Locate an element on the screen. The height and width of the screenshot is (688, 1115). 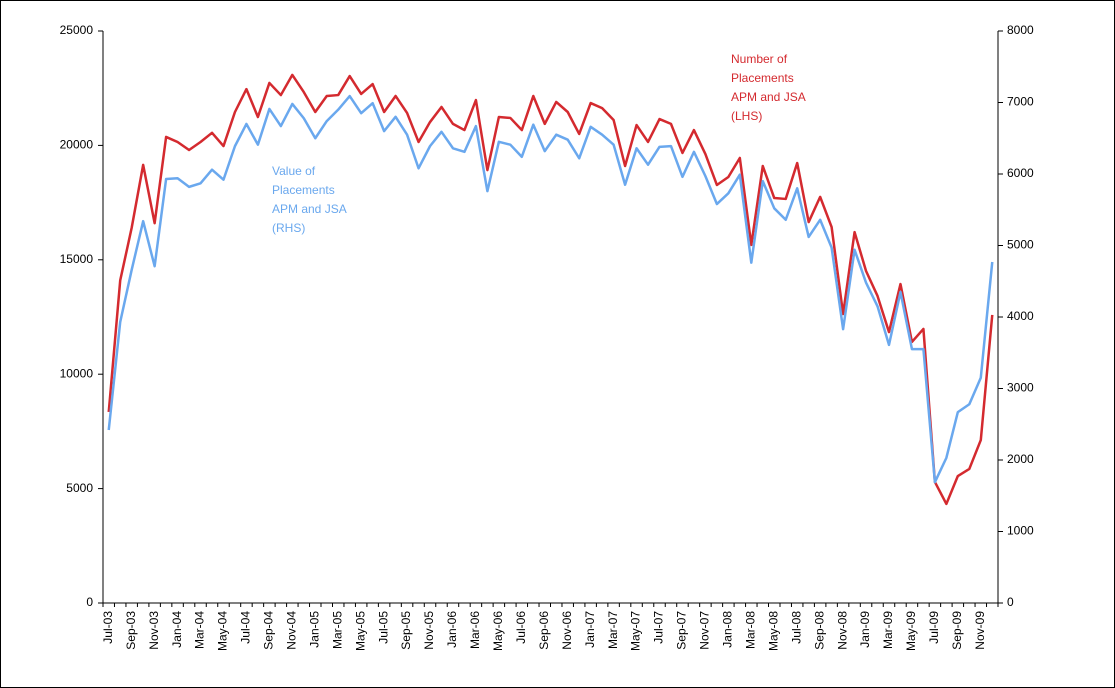
annotation-line: Number of is located at coordinates (759, 59).